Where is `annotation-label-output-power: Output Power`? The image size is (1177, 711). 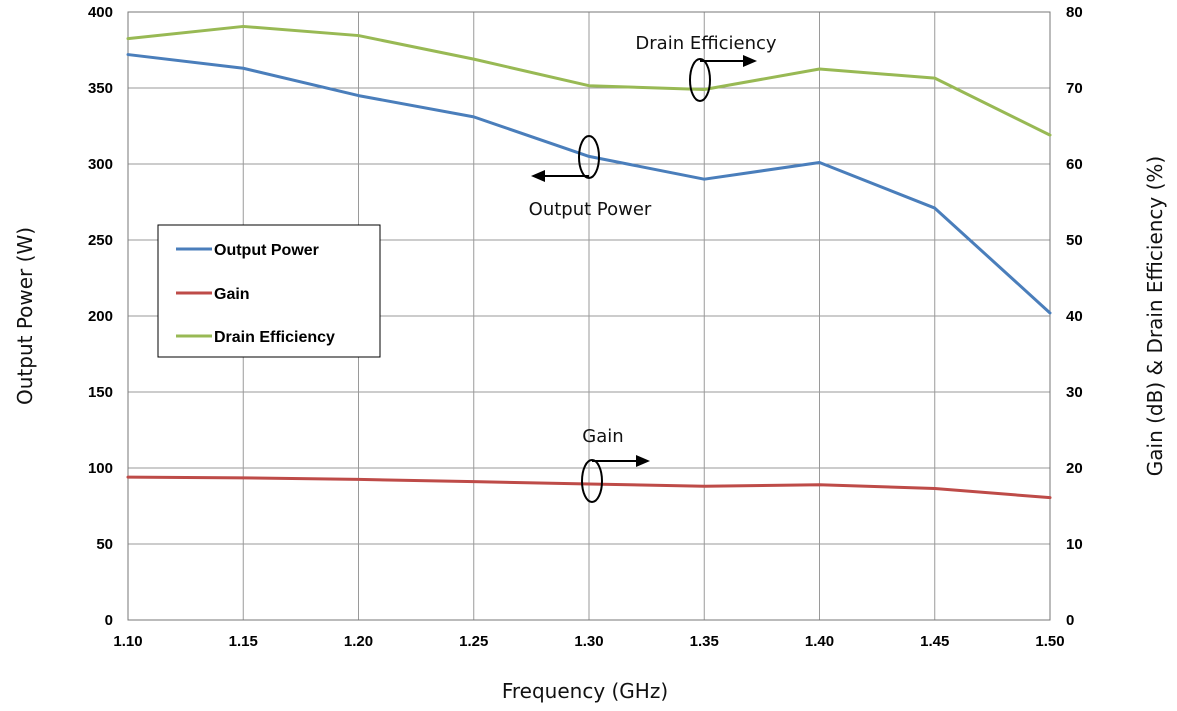 annotation-label-output-power: Output Power is located at coordinates (590, 209).